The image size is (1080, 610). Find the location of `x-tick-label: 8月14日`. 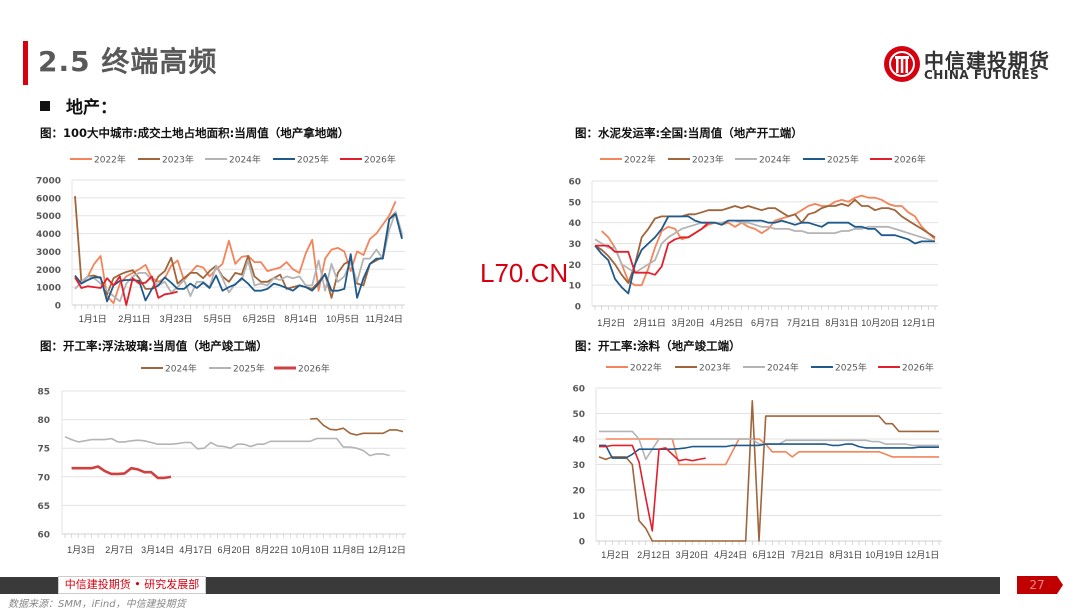

x-tick-label: 8月14日 is located at coordinates (300, 319).